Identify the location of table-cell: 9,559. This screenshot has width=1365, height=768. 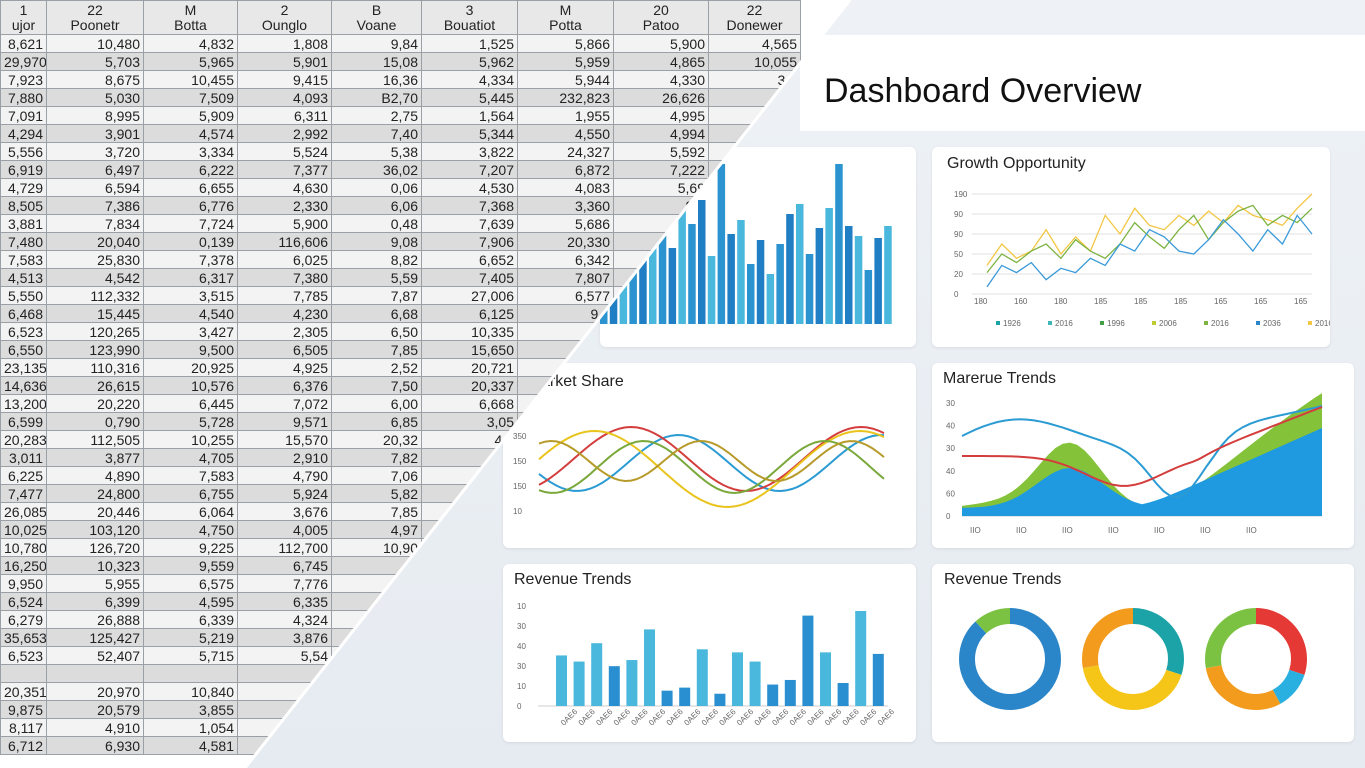
(190, 565).